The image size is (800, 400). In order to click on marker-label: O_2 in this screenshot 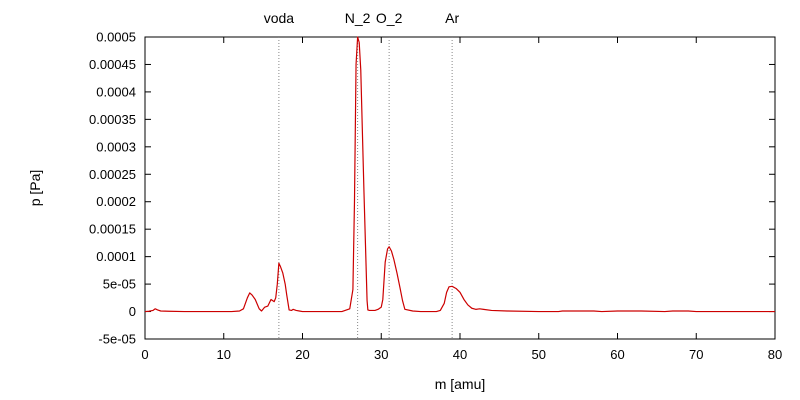, I will do `click(389, 18)`.